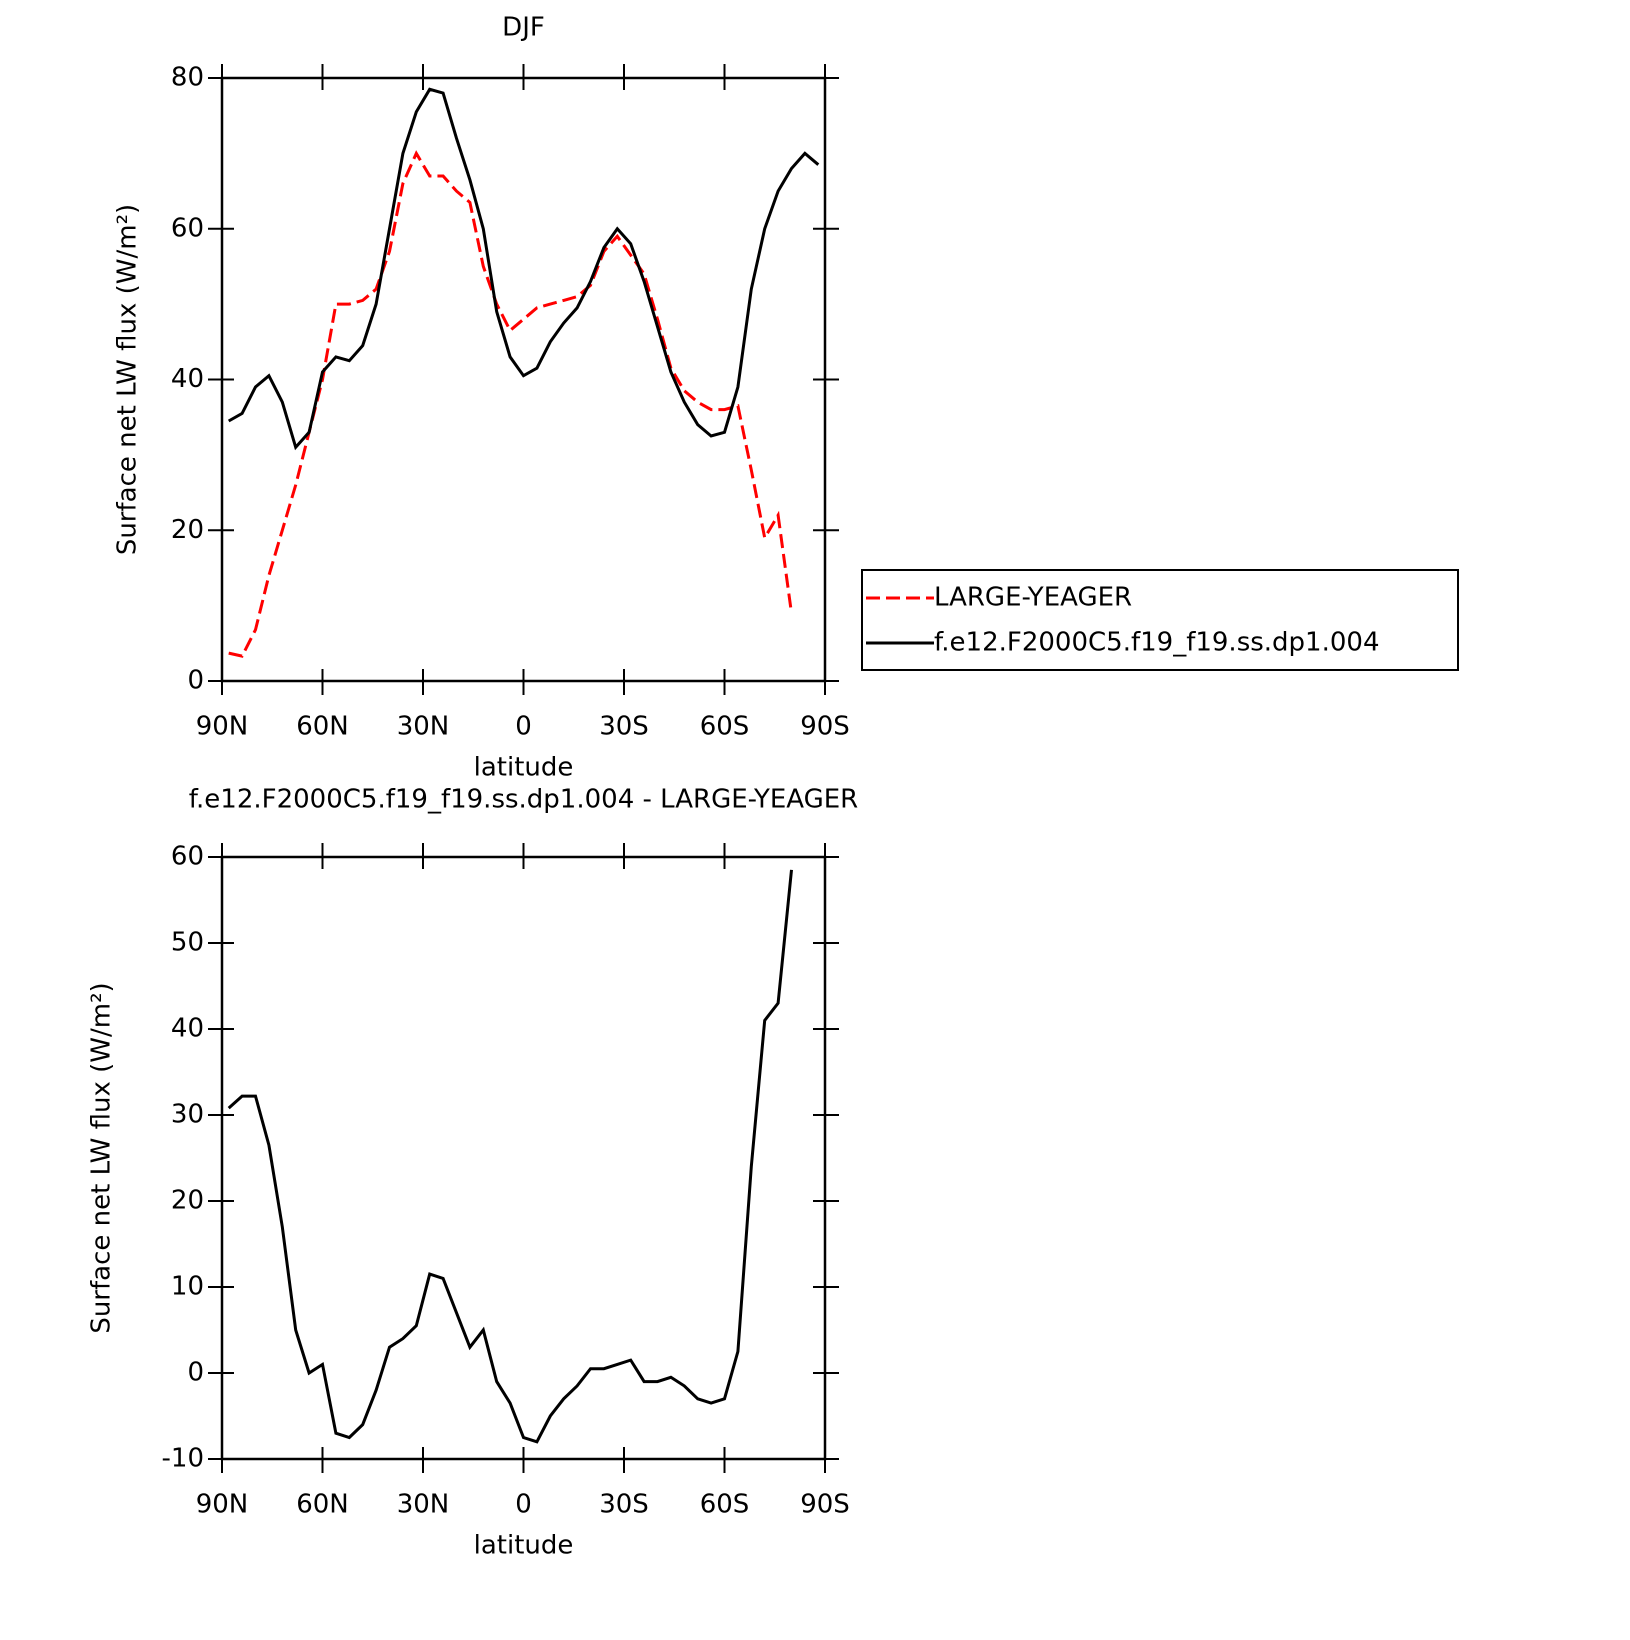 Image resolution: width=1630 pixels, height=1640 pixels. I want to click on legend-label: f.e12.F2000C5.f19_f19.ss.dp1.004, so click(1157, 643).